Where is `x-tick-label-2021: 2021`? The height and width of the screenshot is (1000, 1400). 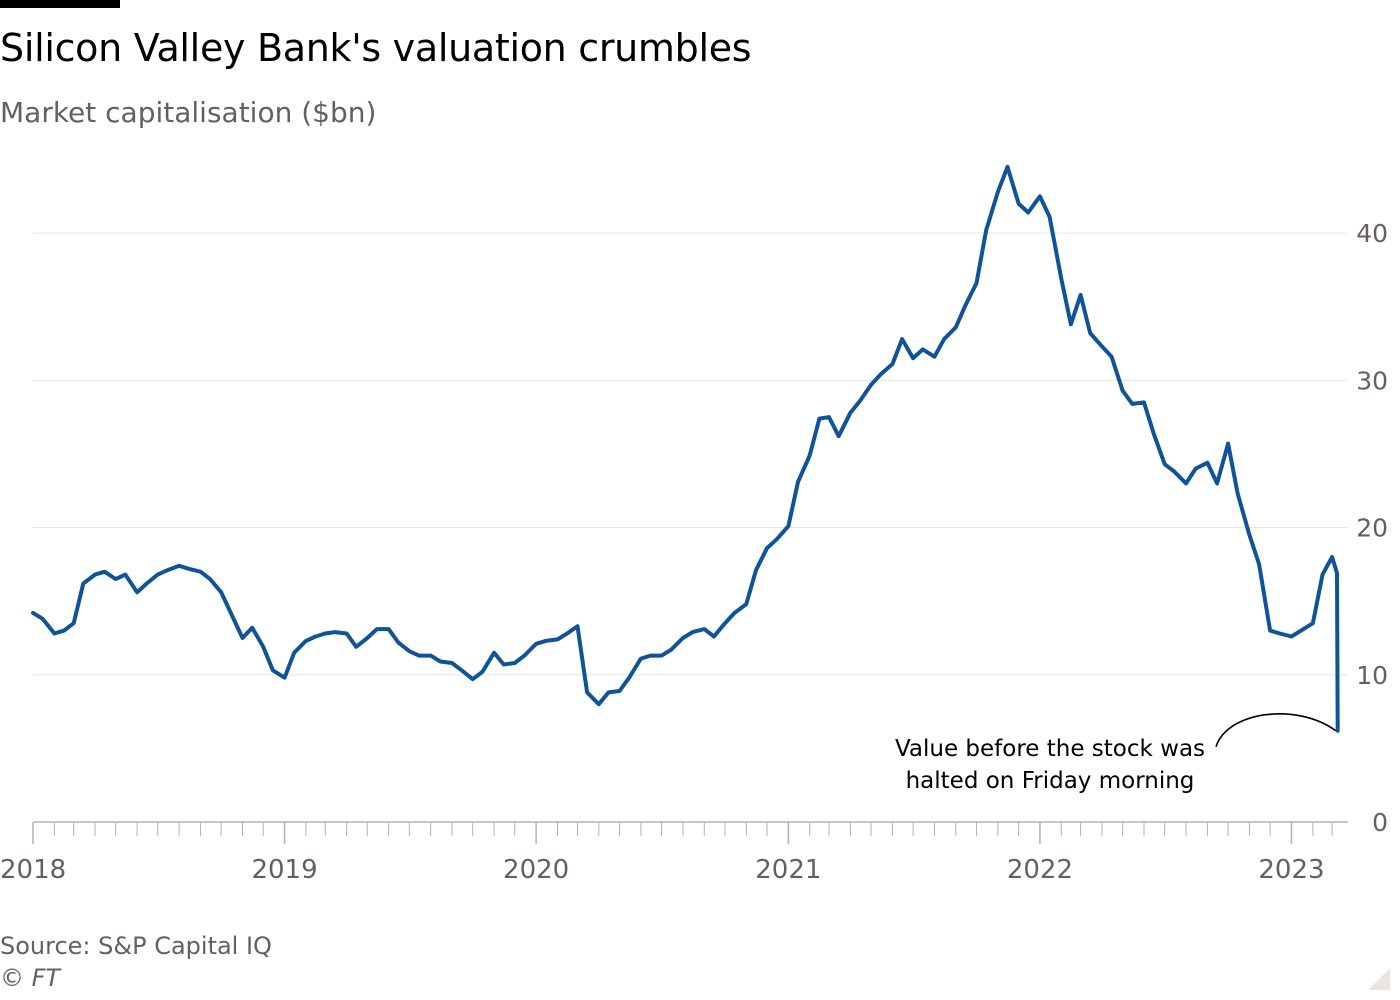
x-tick-label-2021: 2021 is located at coordinates (788, 870).